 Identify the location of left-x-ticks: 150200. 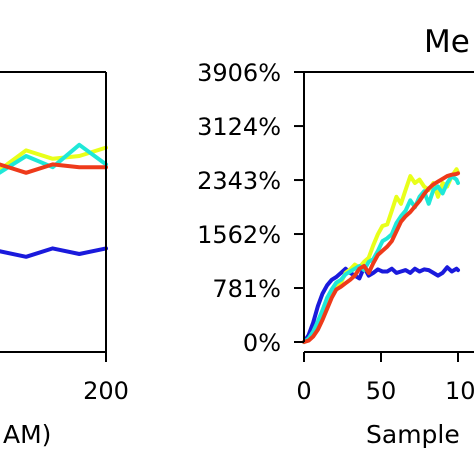
(106, 378).